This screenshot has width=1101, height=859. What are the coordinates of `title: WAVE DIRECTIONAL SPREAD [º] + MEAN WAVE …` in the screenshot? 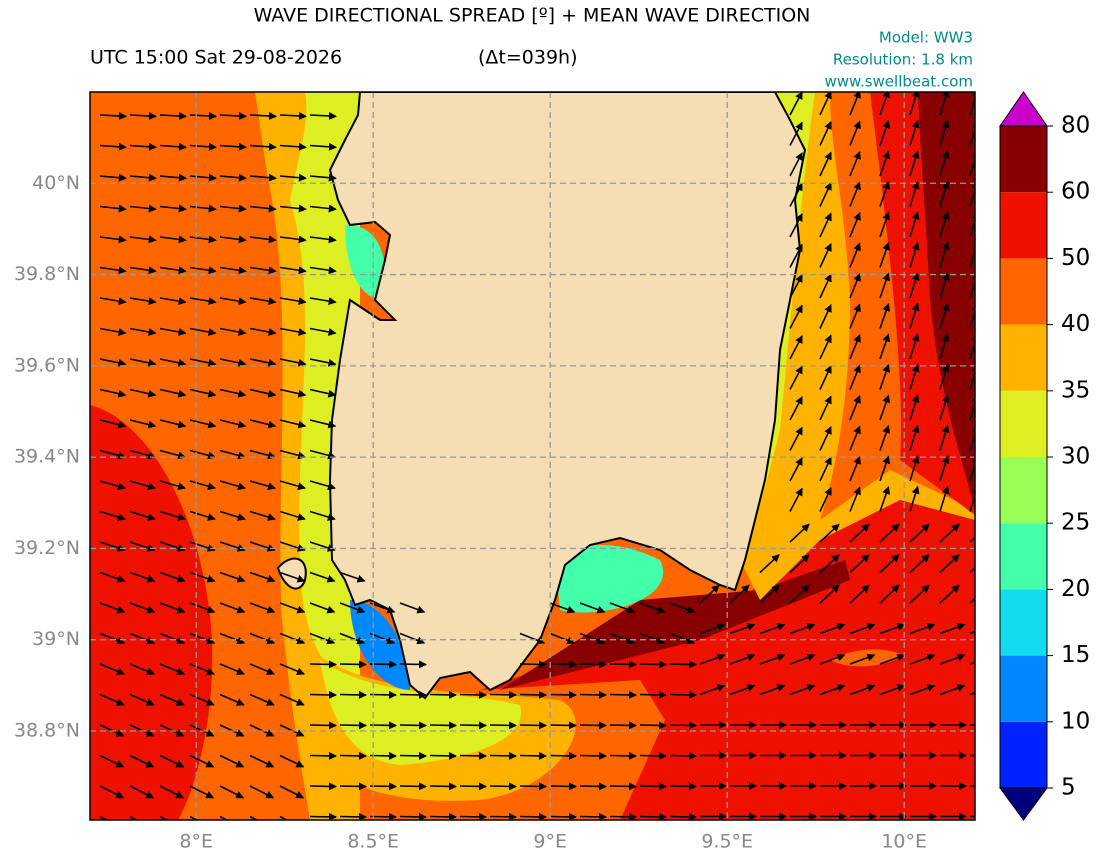 It's located at (532, 16).